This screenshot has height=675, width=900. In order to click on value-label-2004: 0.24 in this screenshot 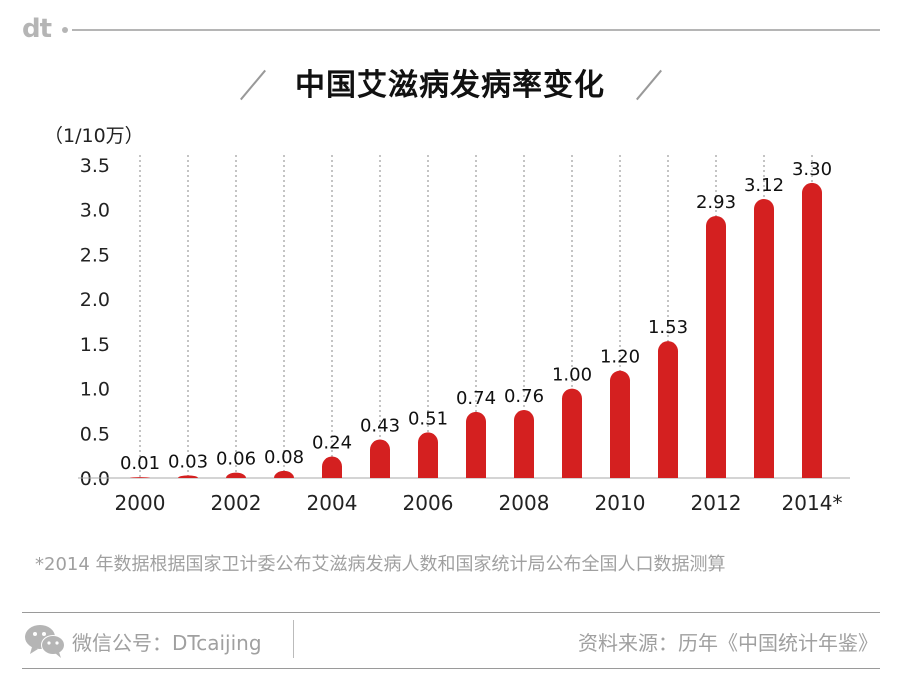, I will do `click(332, 443)`.